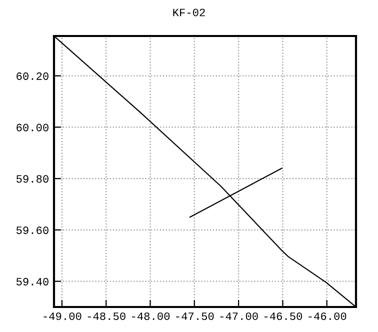  Describe the element at coordinates (283, 316) in the screenshot. I see `x-tick-label: -46.50` at that location.